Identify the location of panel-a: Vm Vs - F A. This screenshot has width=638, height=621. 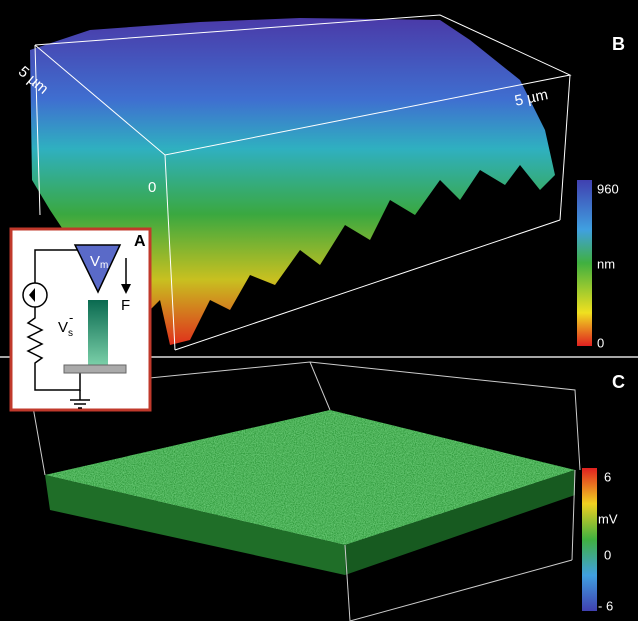
(80, 319).